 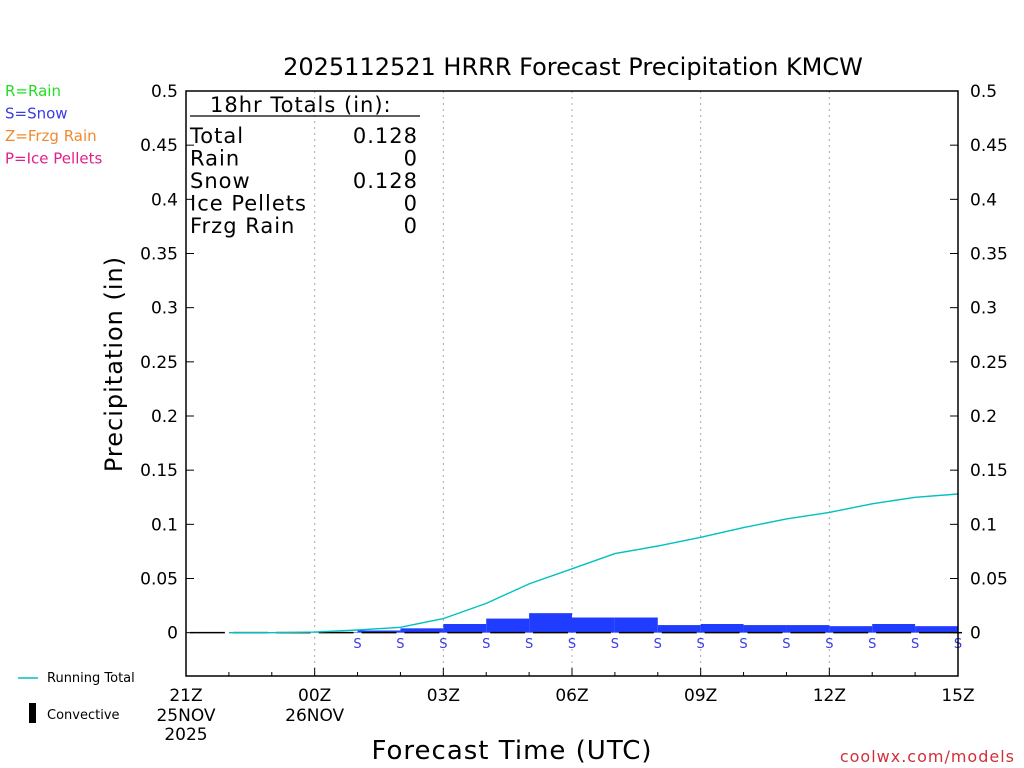 I want to click on precip-type-legend: R=Rain S=Snow Z=Frzg Rain P=Ice Pellets, so click(x=53, y=125).